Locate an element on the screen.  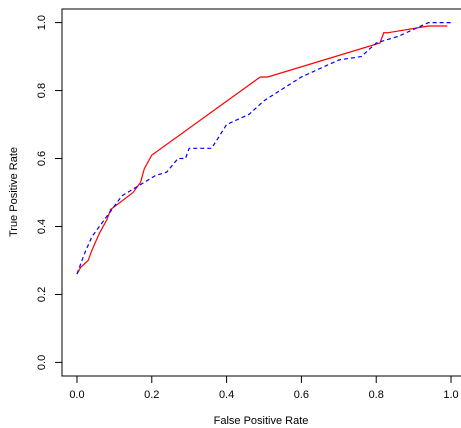
x-tick-label: 0.0 is located at coordinates (76, 395).